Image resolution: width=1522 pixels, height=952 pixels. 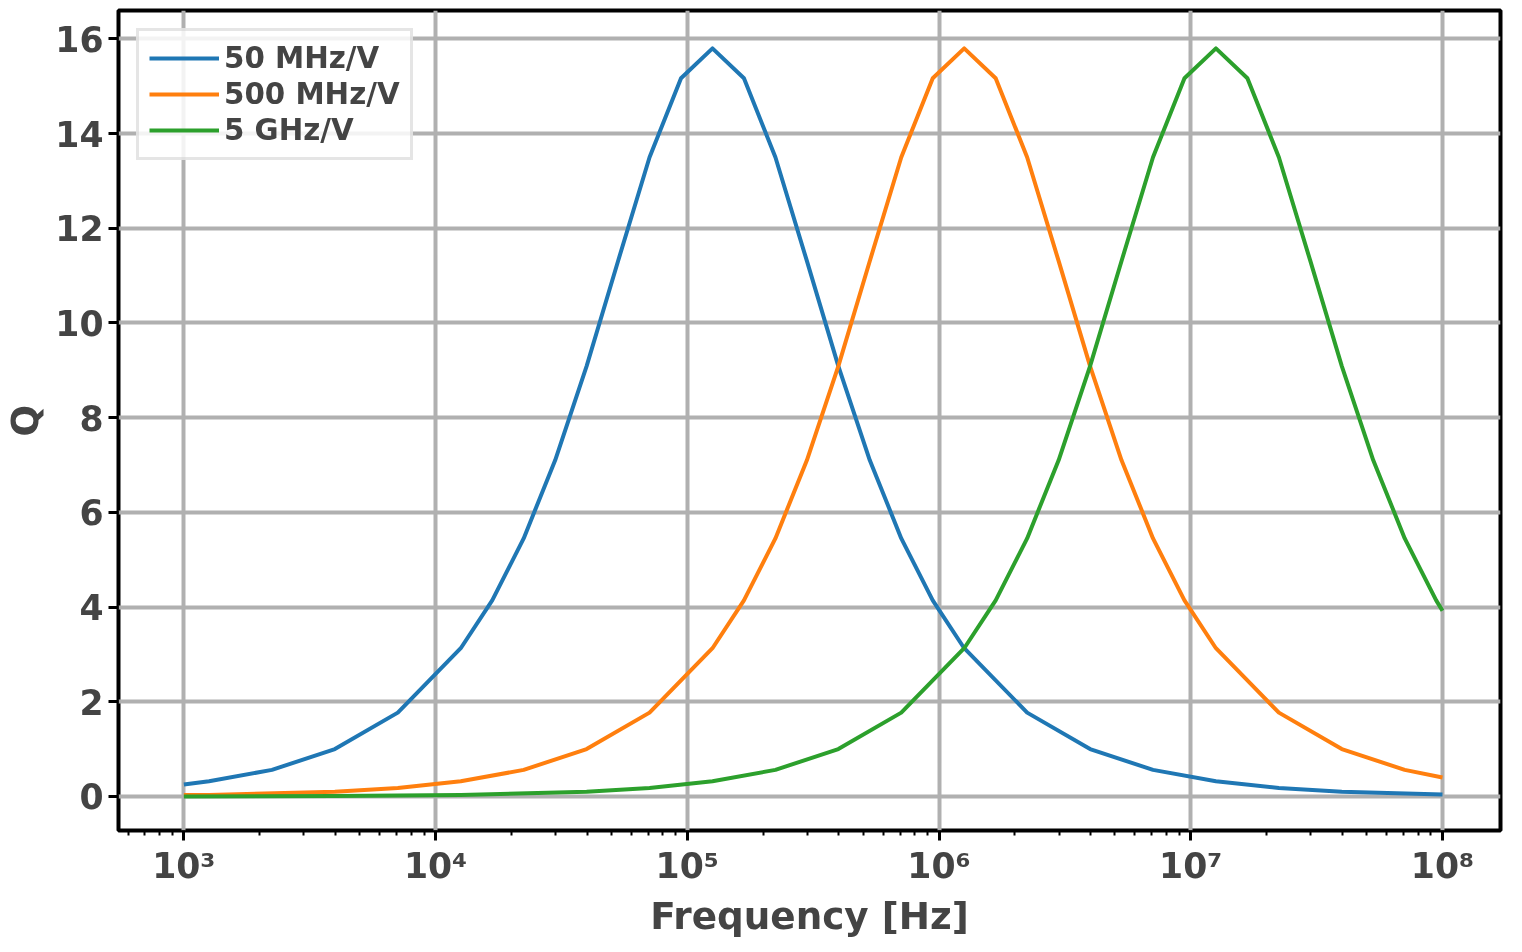 I want to click on y-tick-label: 0, so click(x=91, y=797).